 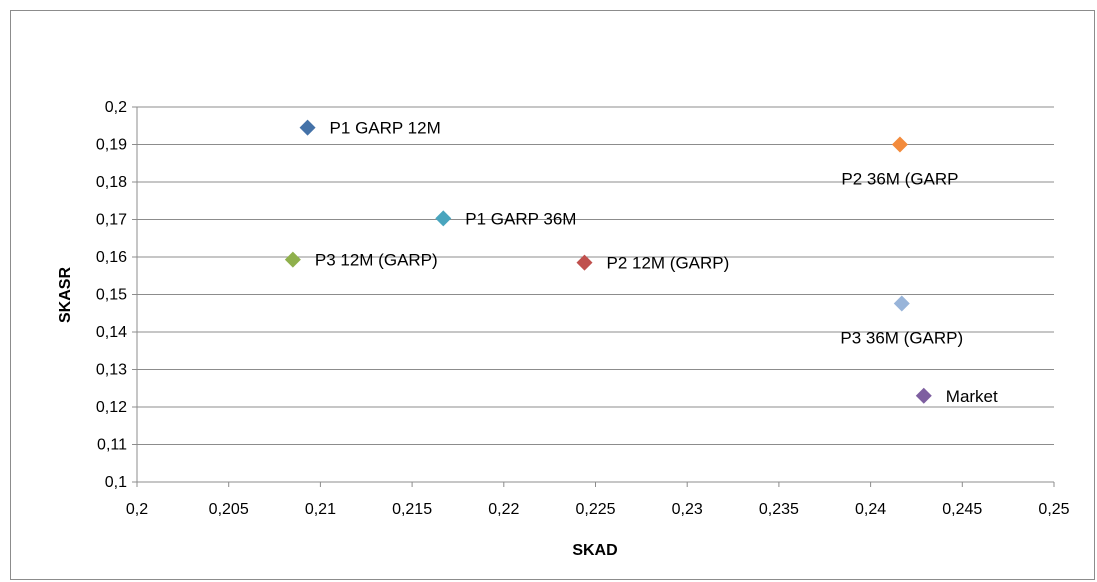 I want to click on y-tick-label: 0,17, so click(x=111, y=220).